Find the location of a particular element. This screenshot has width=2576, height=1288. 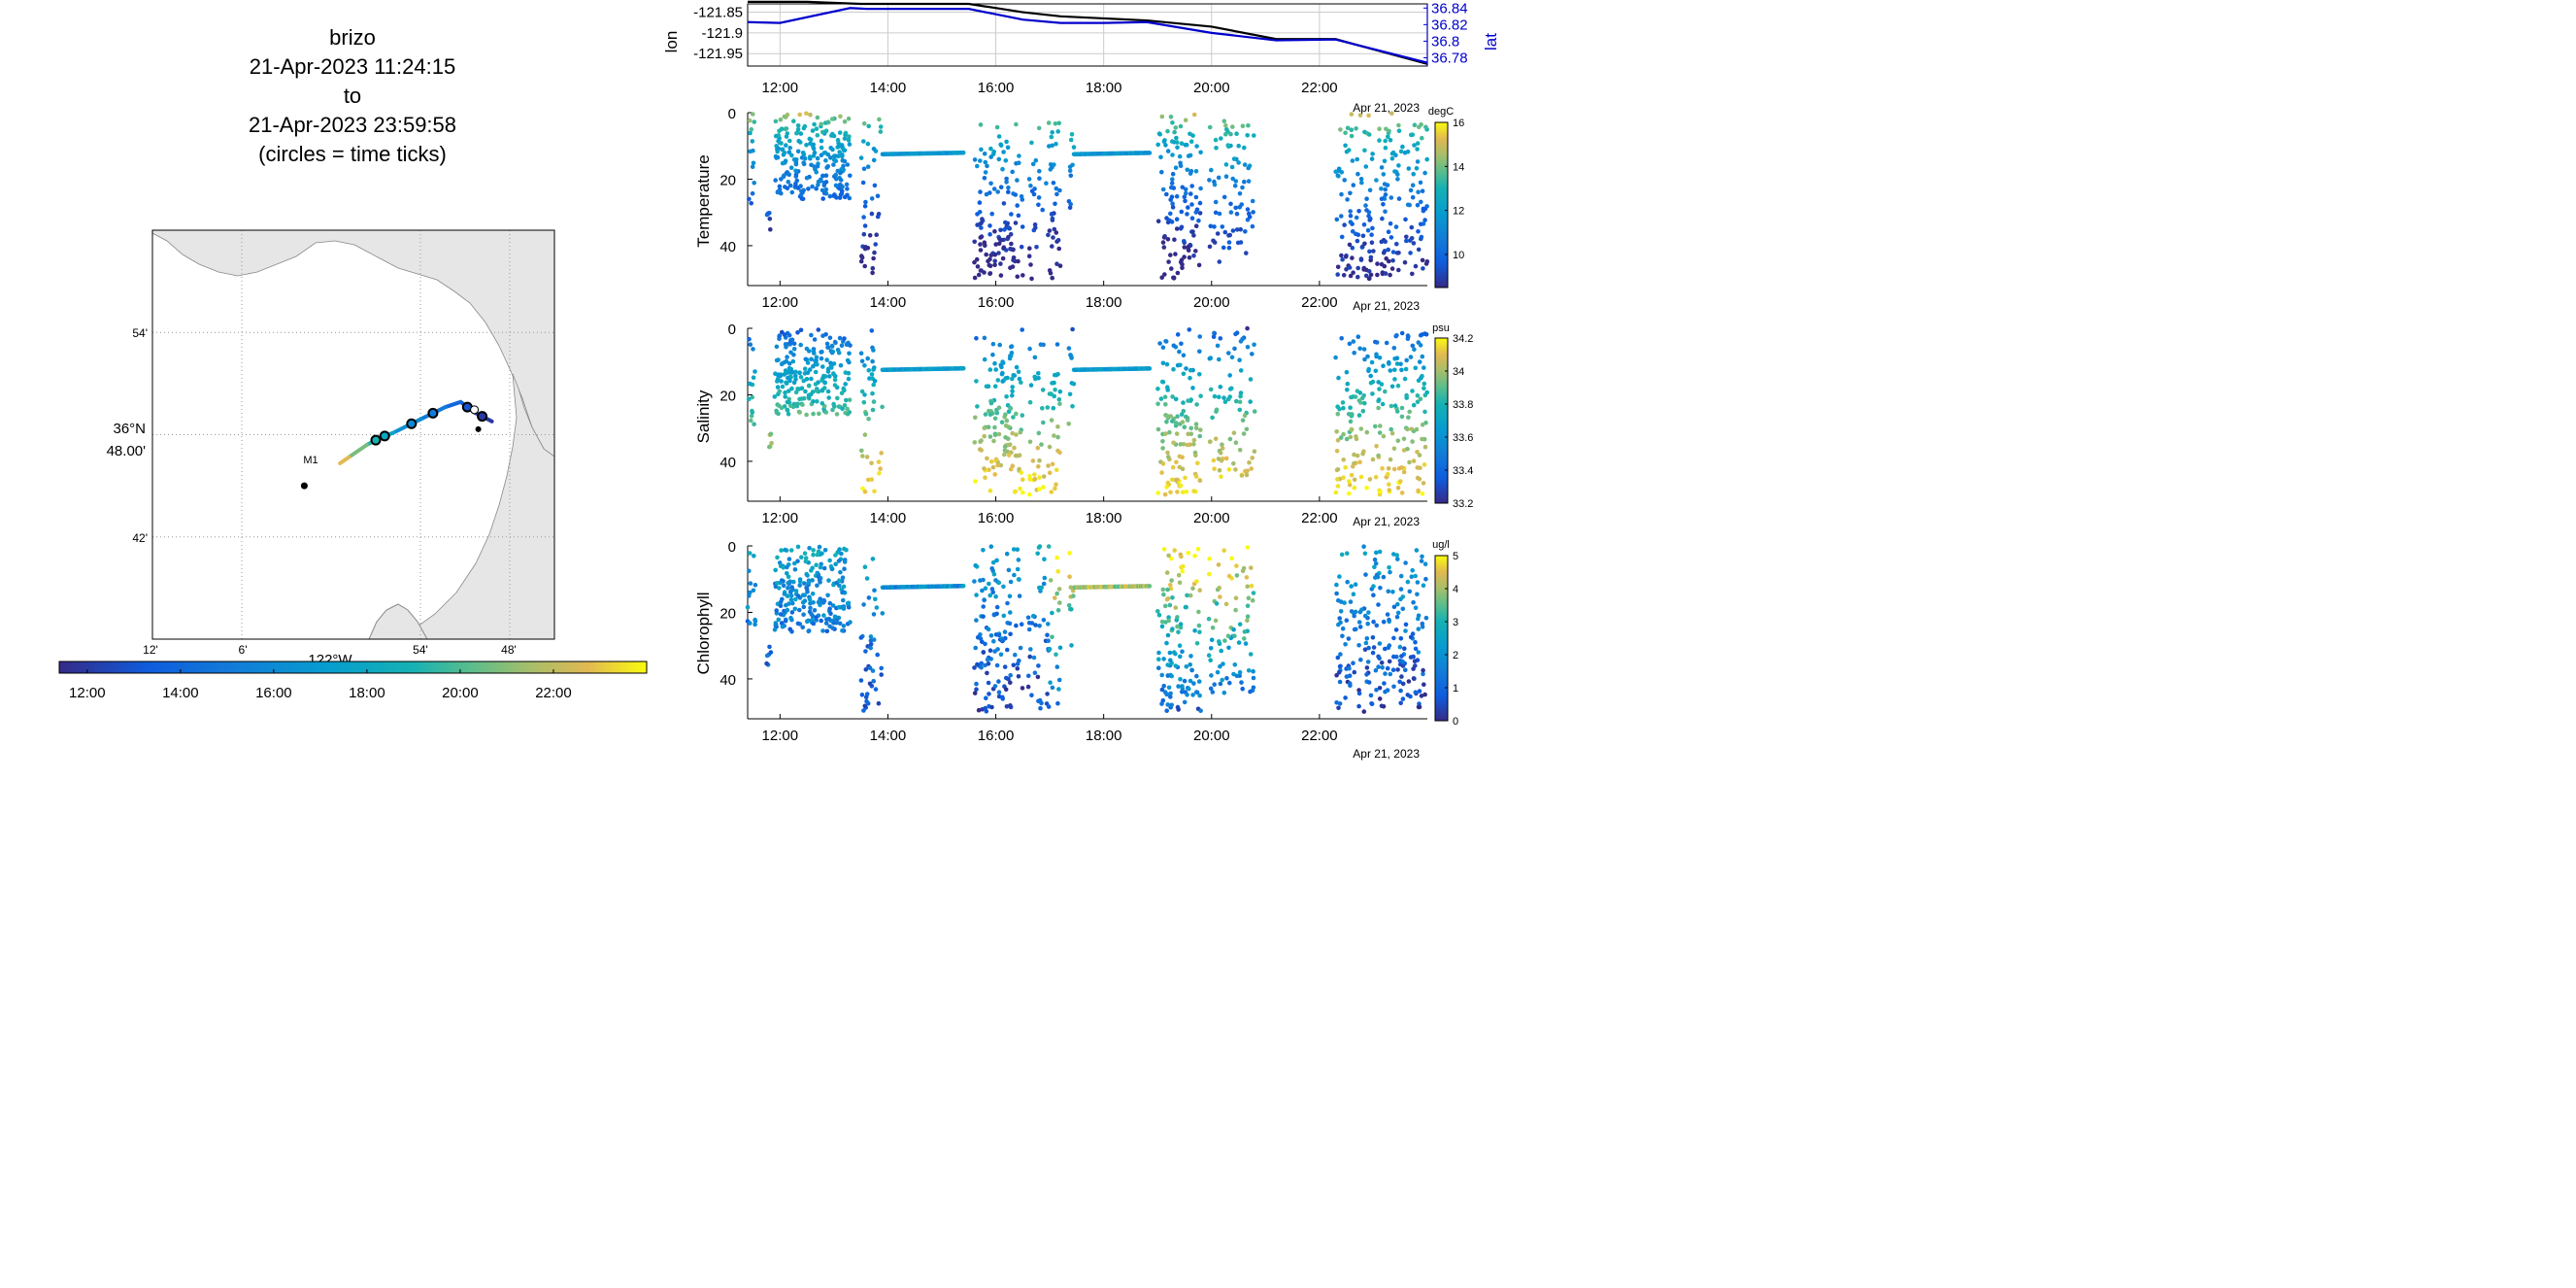

lonlat-series is located at coordinates (1088, 32).